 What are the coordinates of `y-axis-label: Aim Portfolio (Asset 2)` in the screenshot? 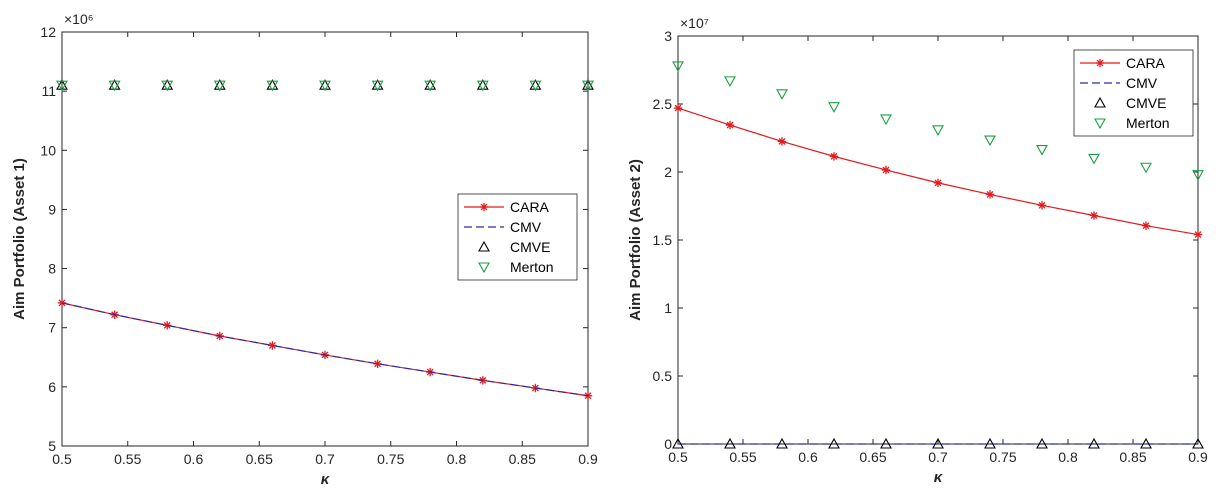 It's located at (635, 240).